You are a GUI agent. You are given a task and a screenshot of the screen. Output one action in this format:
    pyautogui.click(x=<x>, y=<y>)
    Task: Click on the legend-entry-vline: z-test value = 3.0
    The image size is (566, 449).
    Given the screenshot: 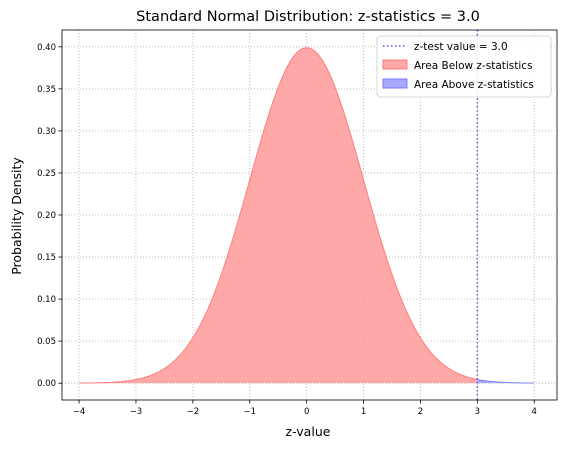 What is the action you would take?
    pyautogui.click(x=461, y=47)
    